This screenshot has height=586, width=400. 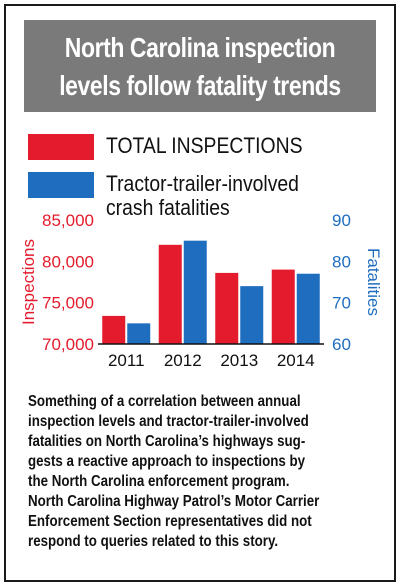 What do you see at coordinates (126, 360) in the screenshot?
I see `x-tick-label: 2011` at bounding box center [126, 360].